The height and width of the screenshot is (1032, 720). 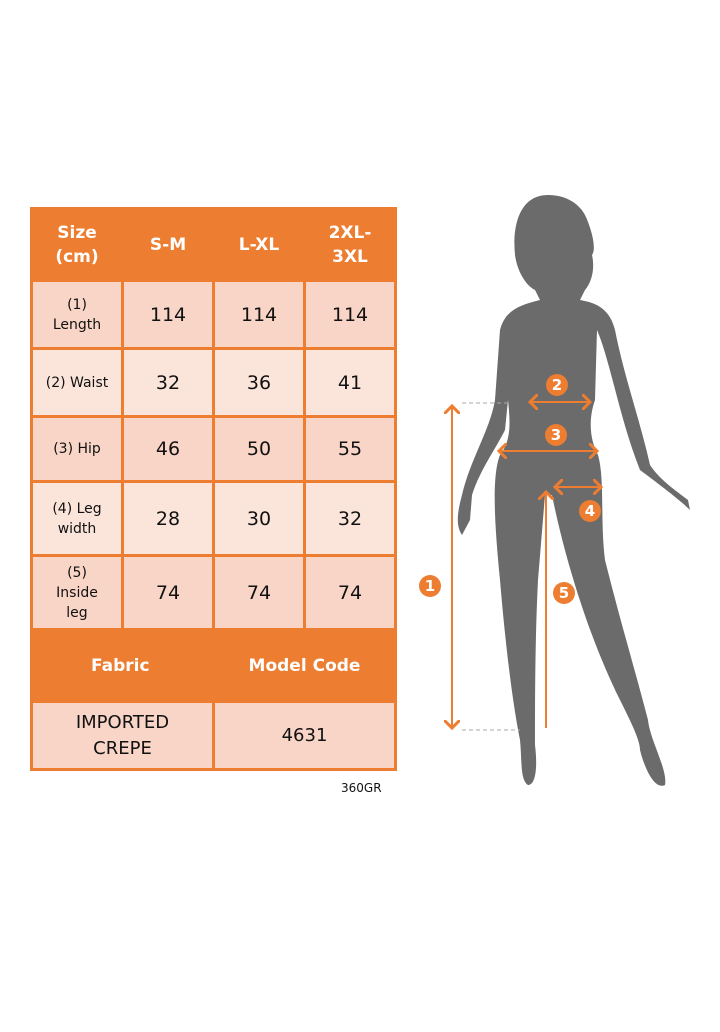 I want to click on marker-1: 1, so click(x=430, y=586).